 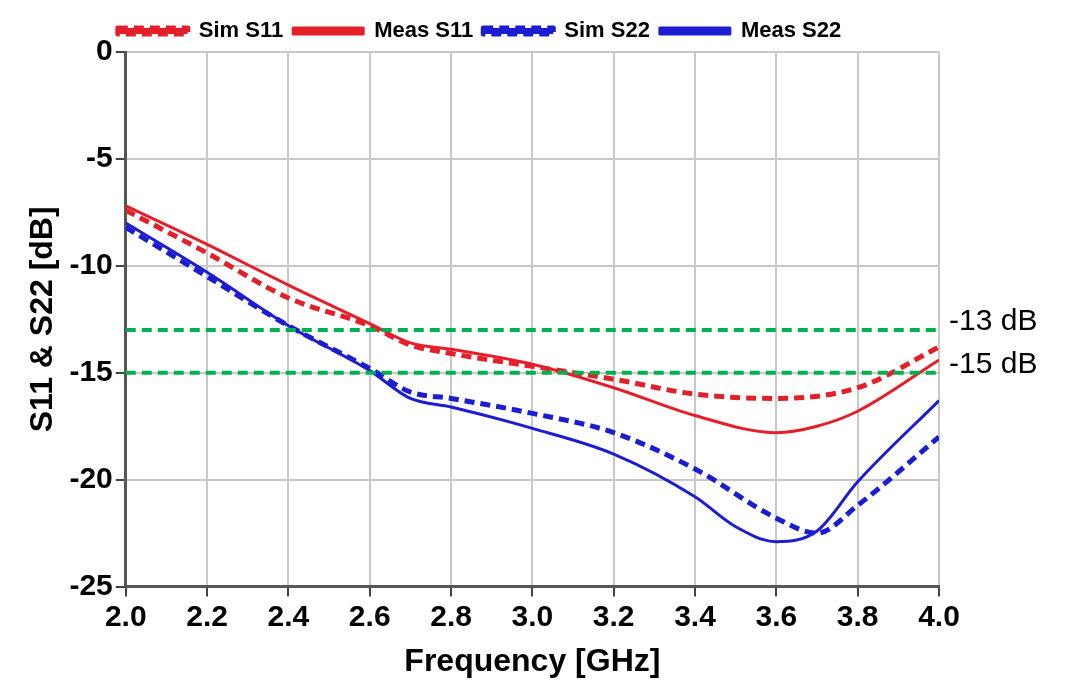 I want to click on x-tick-label: 2.4, so click(x=288, y=615).